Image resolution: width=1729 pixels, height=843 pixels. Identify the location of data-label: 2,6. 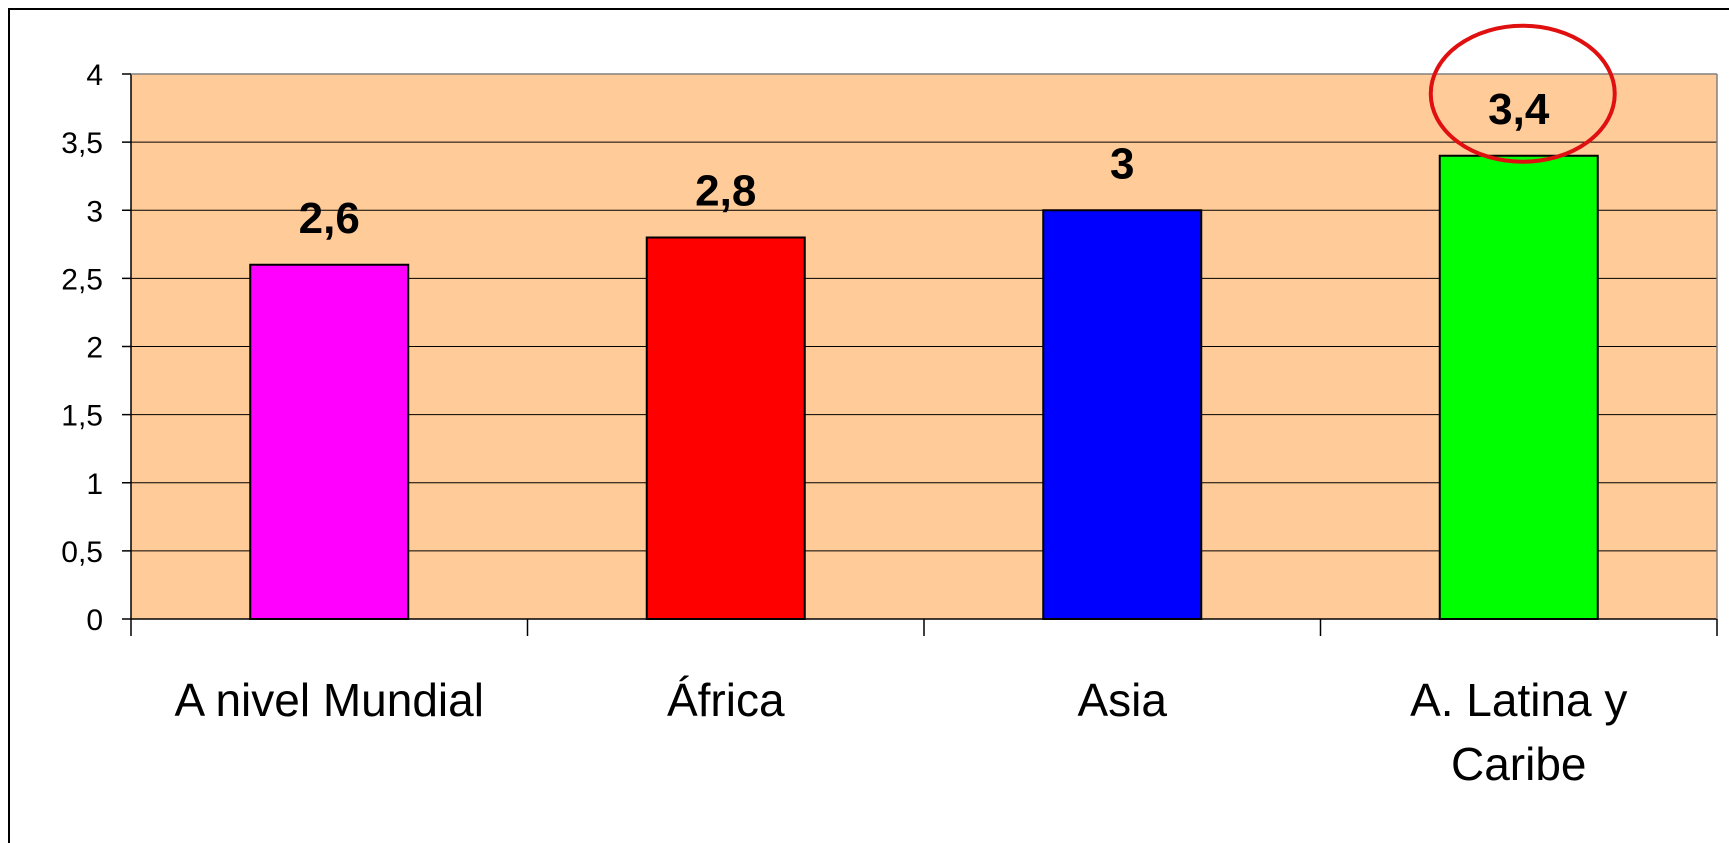
(329, 218).